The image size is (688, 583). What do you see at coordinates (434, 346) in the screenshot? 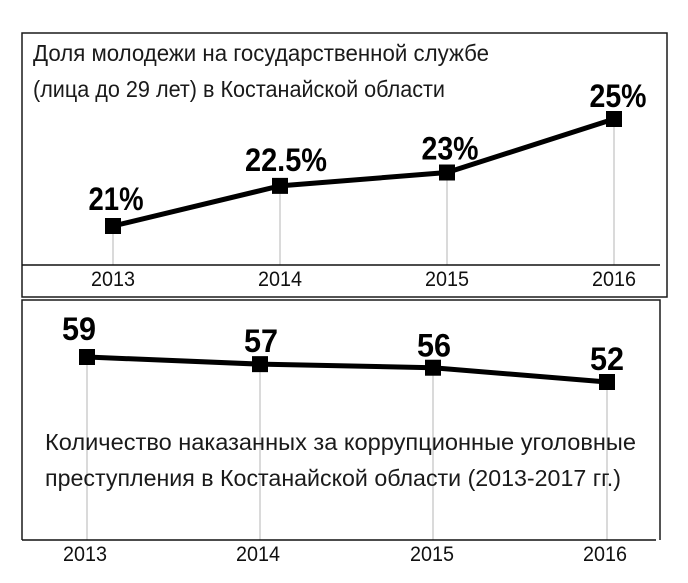
I see `data-label-2015: 56` at bounding box center [434, 346].